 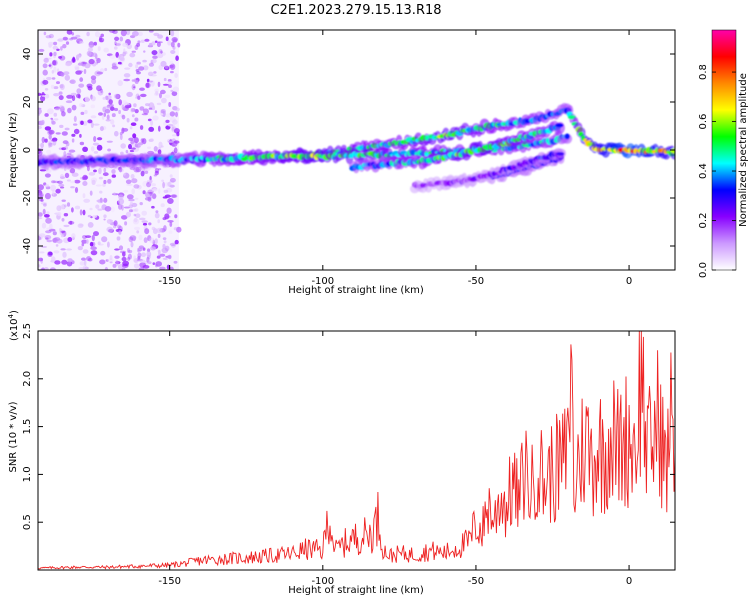 What do you see at coordinates (27, 474) in the screenshot?
I see `snr-y-tick-label: 1.0` at bounding box center [27, 474].